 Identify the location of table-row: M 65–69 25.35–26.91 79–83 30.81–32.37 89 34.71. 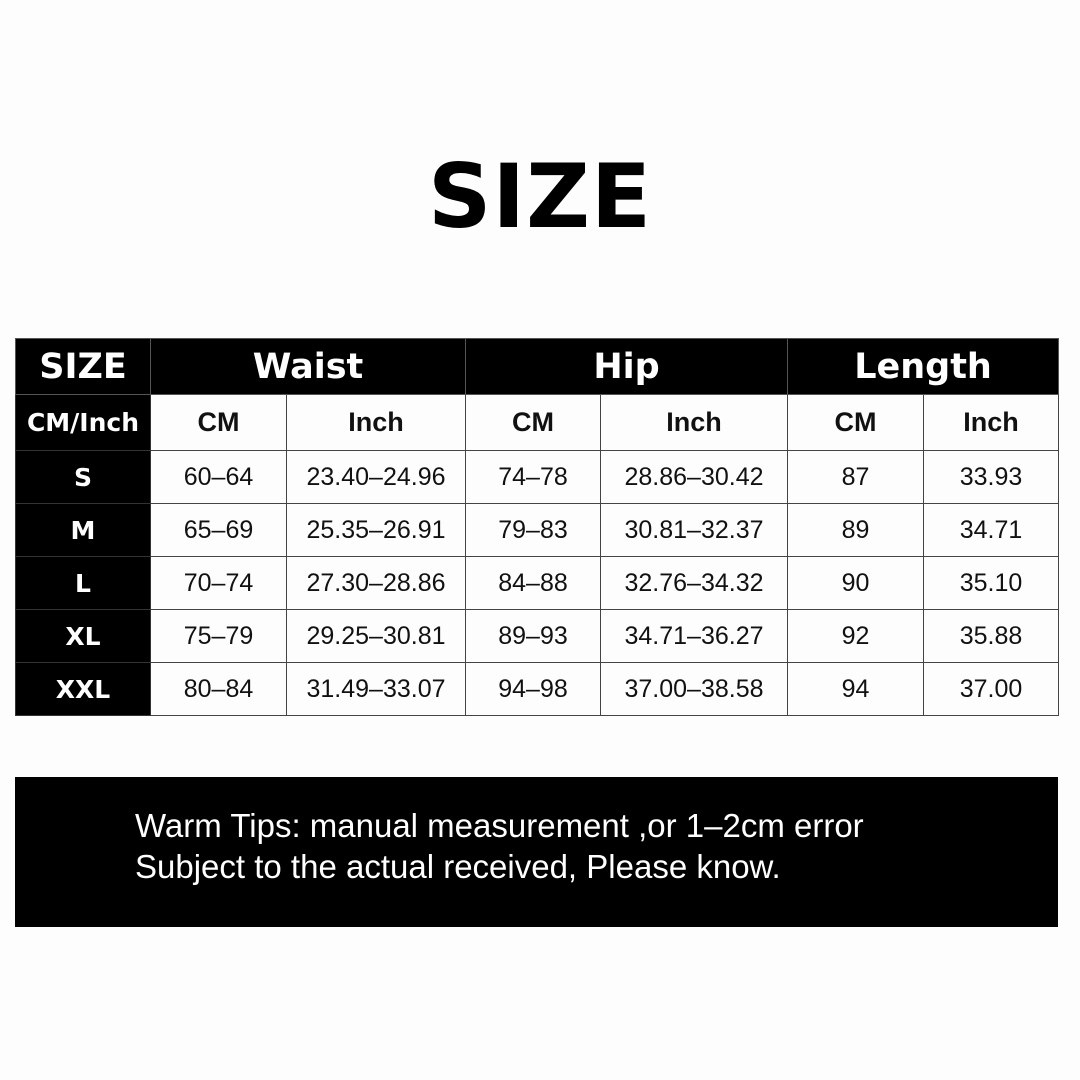
(537, 530).